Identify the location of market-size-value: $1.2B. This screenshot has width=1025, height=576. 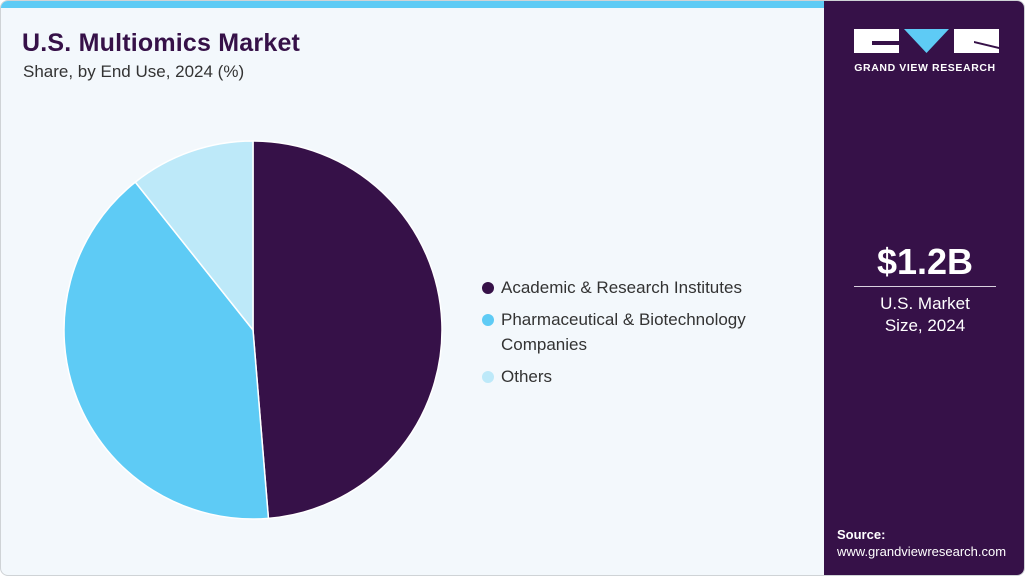
(925, 261).